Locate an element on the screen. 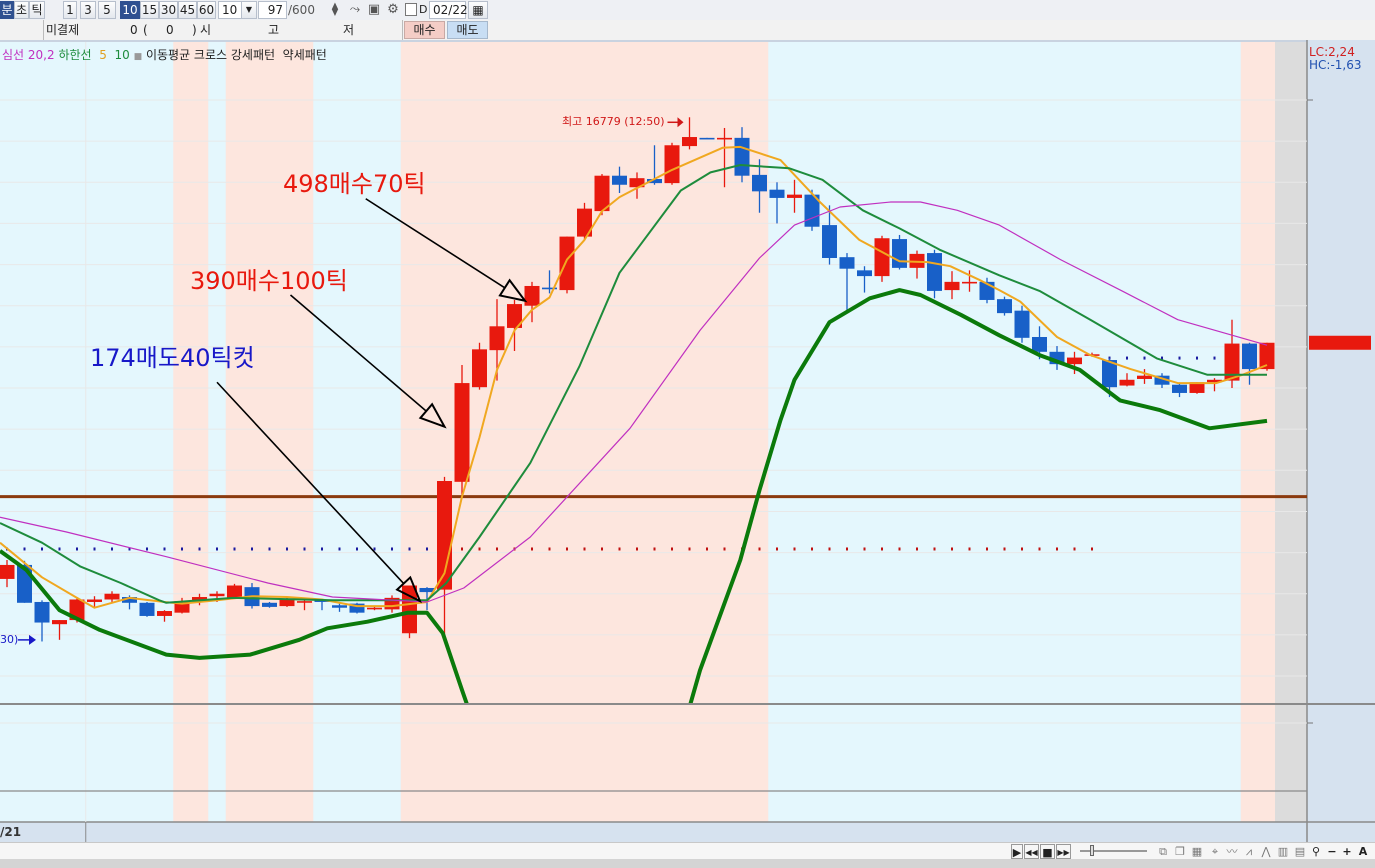  paren-open: ( is located at coordinates (145, 30).